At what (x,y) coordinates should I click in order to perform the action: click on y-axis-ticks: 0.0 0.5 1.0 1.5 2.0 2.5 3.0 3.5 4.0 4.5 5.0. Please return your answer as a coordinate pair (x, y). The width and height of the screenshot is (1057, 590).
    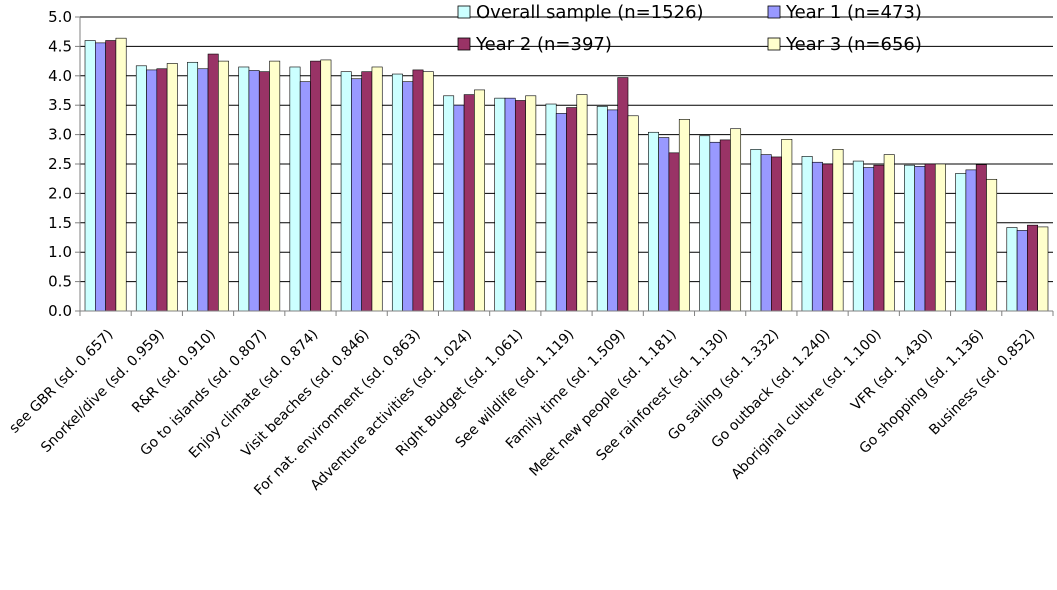
    Looking at the image, I should click on (64, 164).